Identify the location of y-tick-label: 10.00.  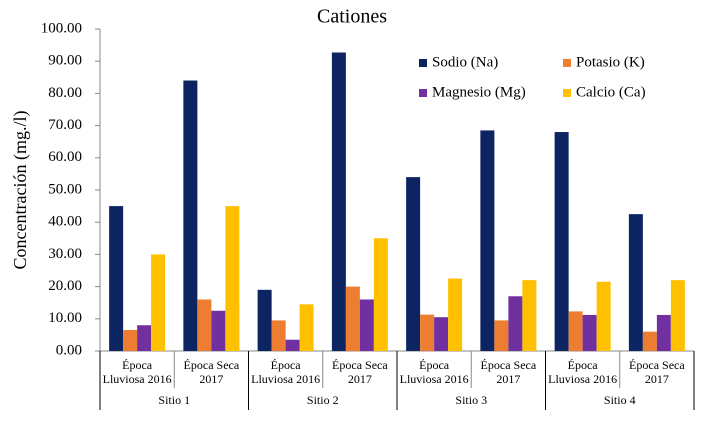
(65, 318).